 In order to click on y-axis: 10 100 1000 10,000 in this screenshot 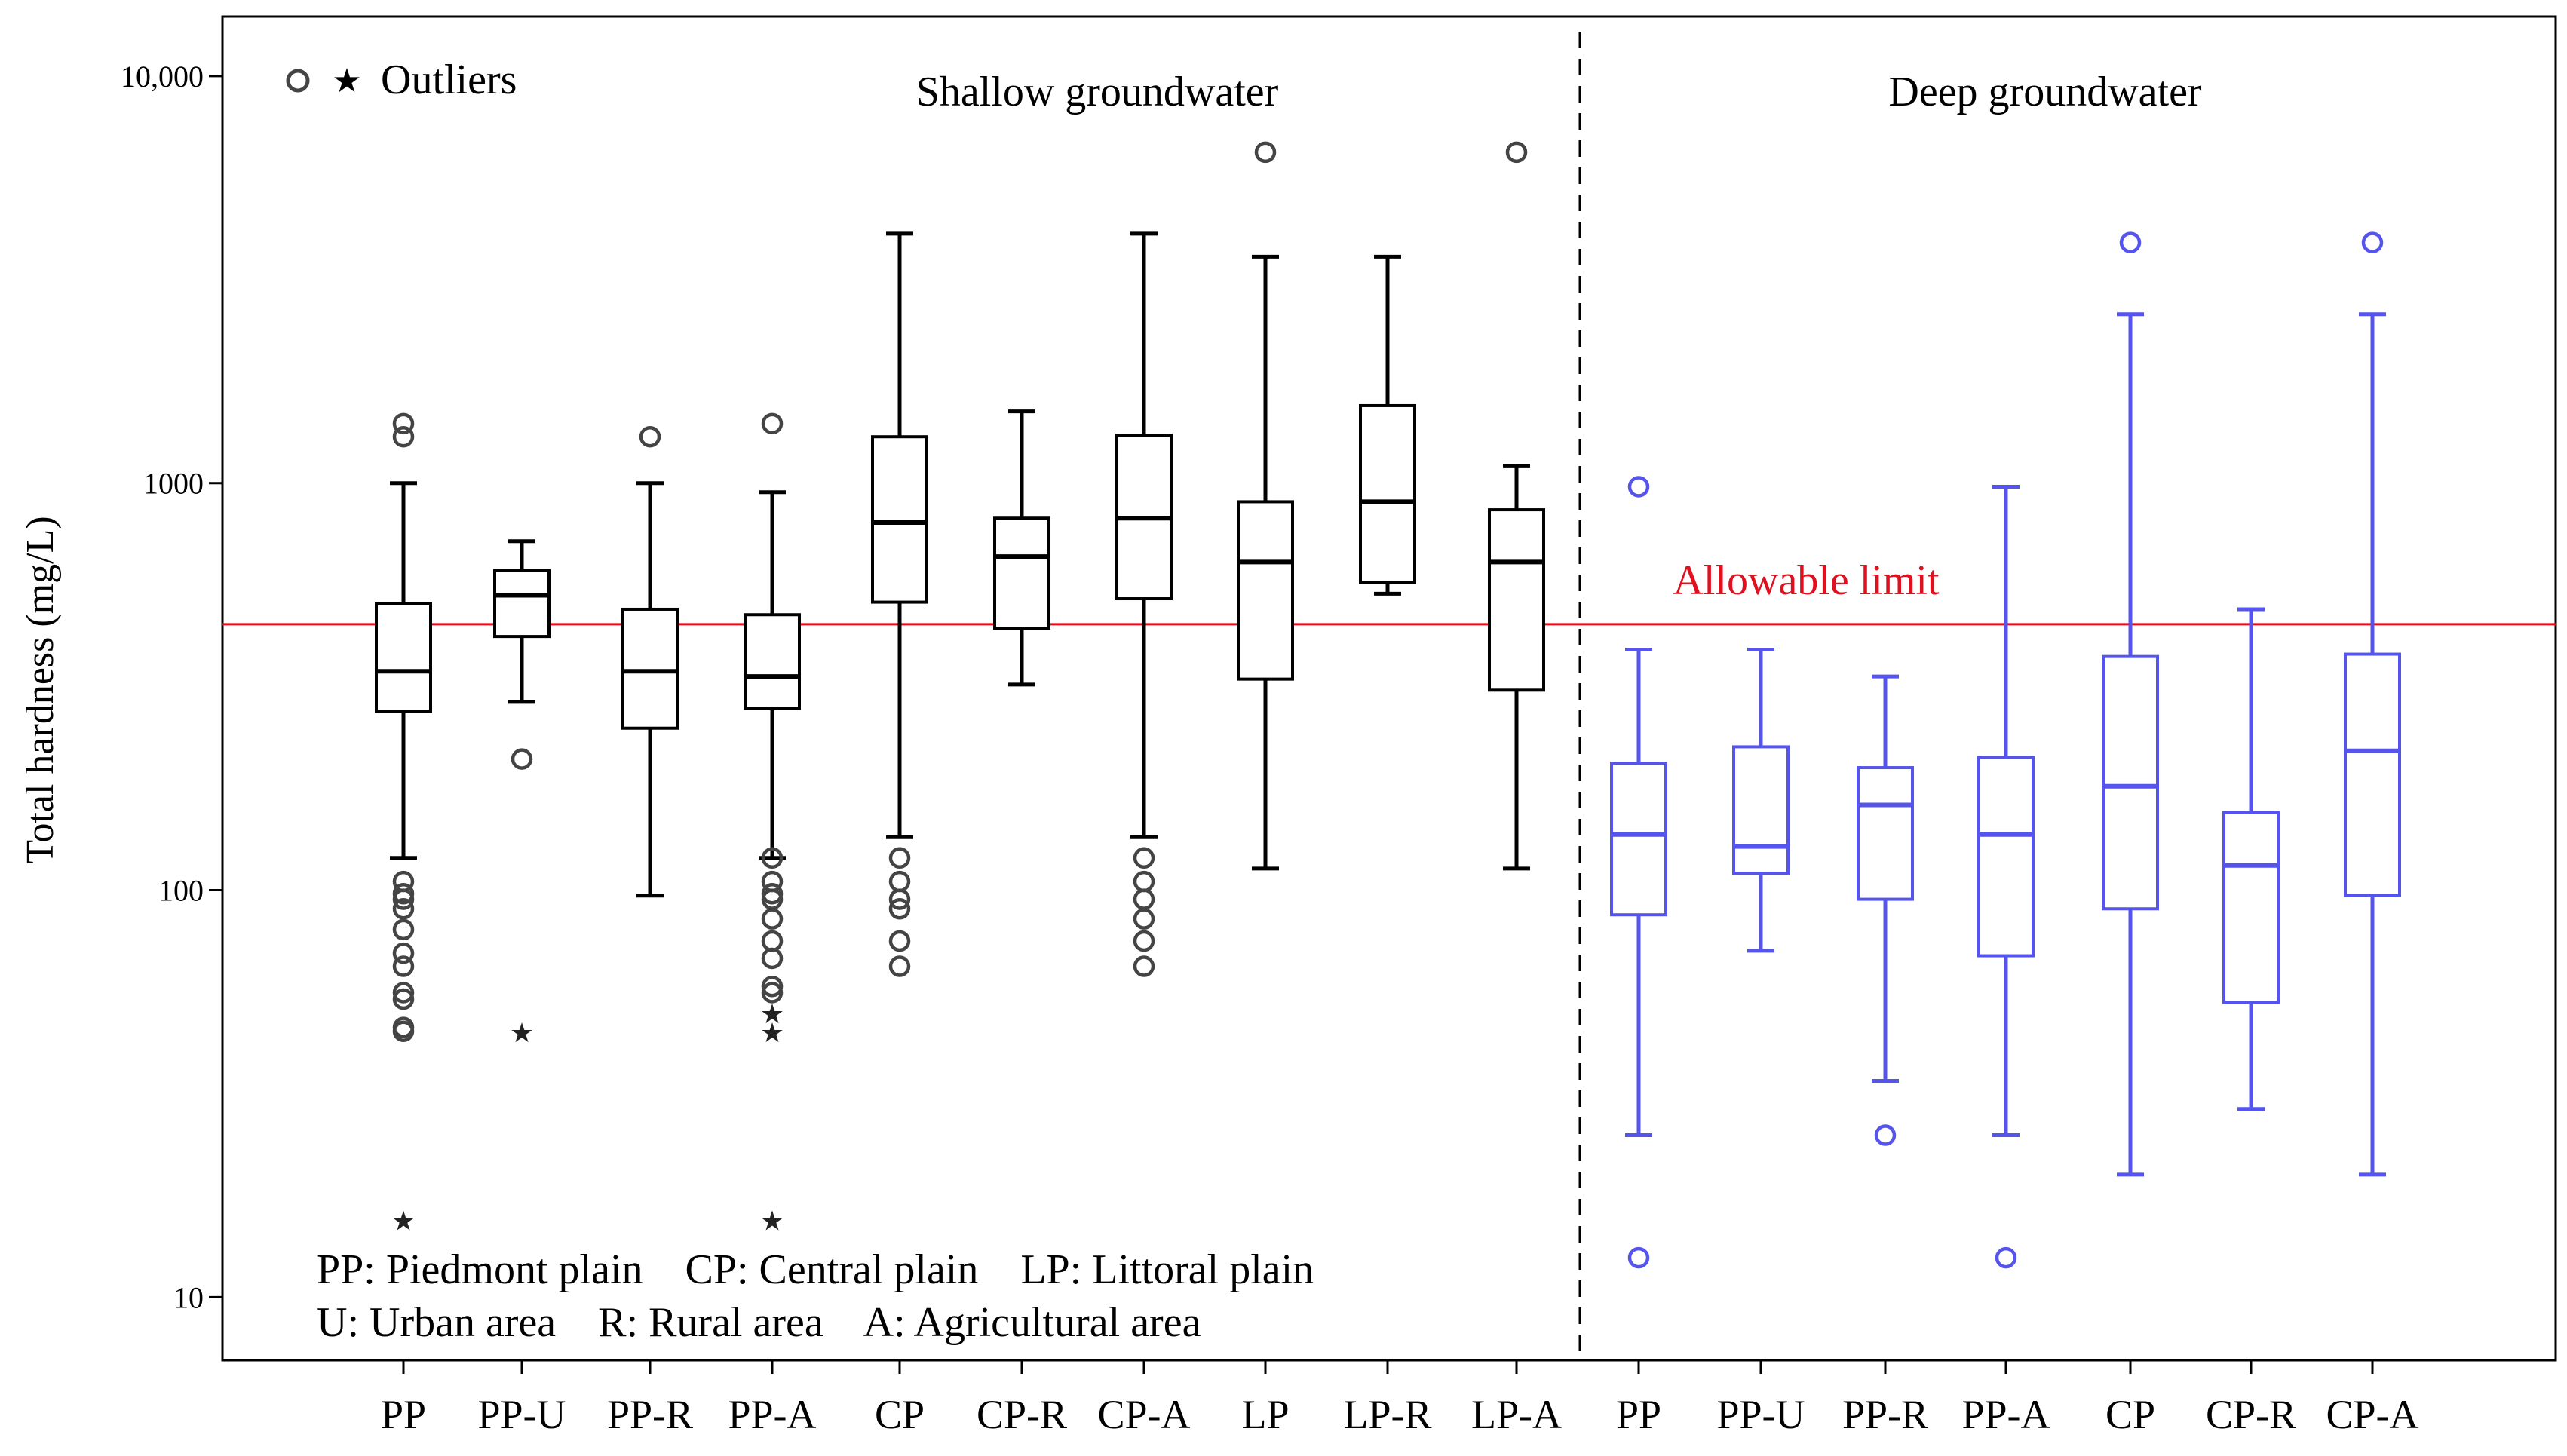, I will do `click(171, 687)`.